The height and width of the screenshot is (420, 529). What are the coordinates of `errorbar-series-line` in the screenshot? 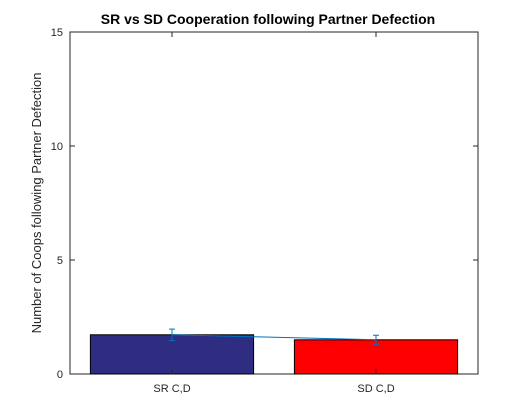 It's located at (274, 337).